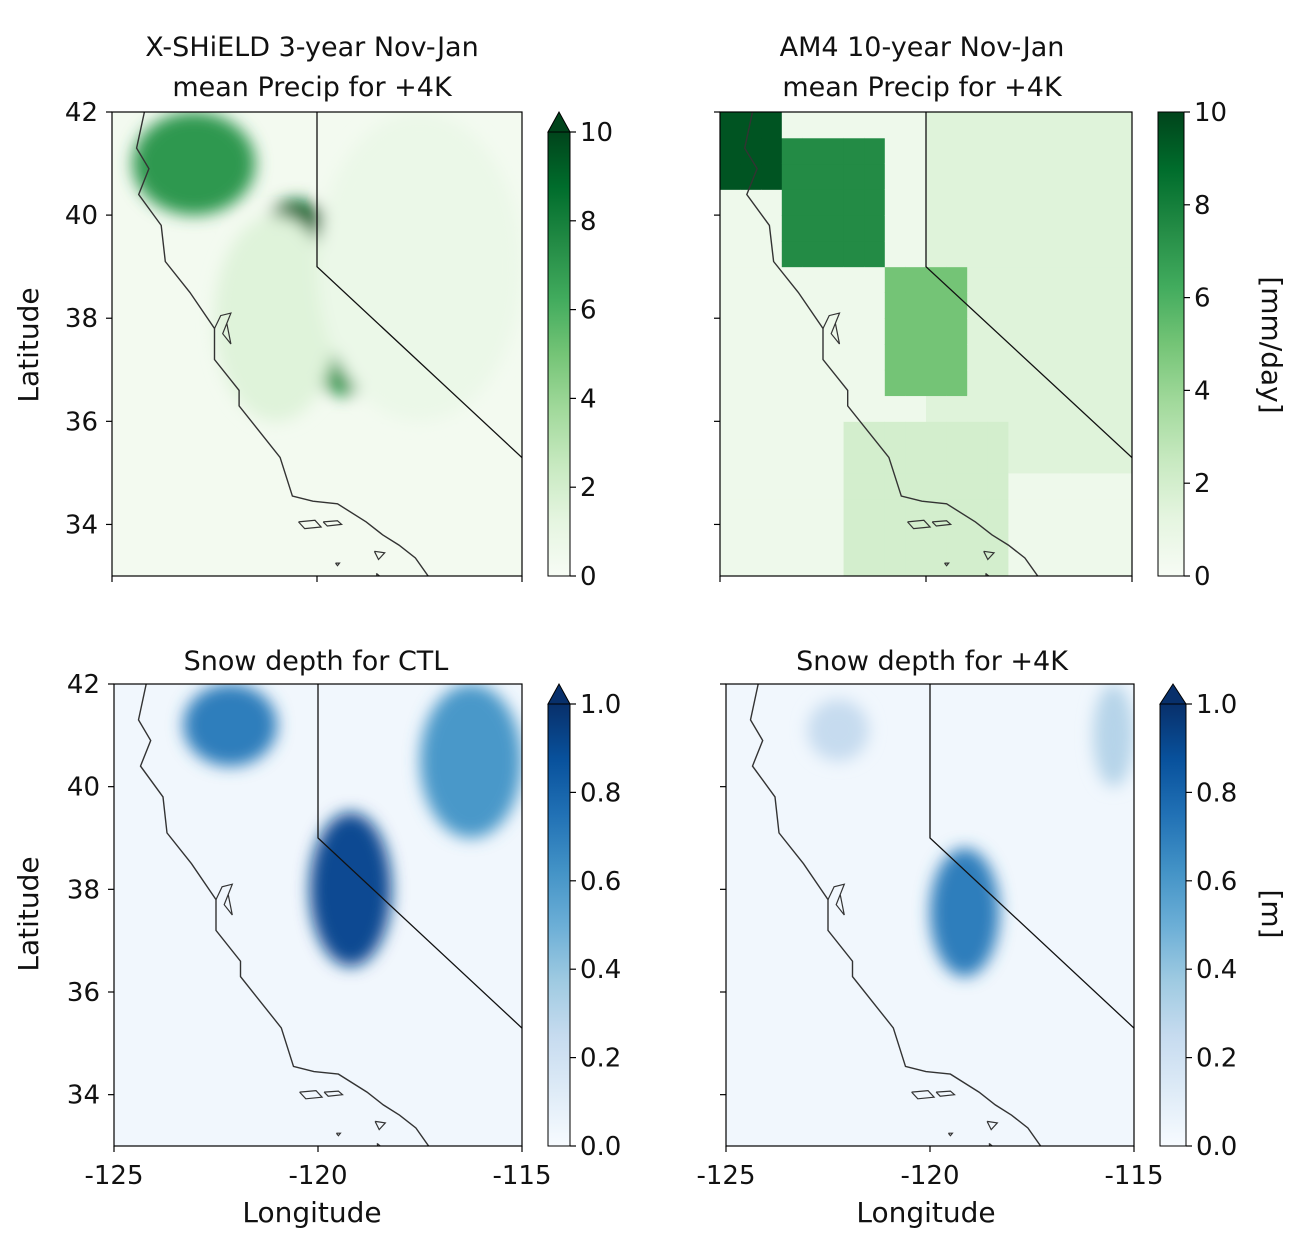 Image resolution: width=1290 pixels, height=1238 pixels. What do you see at coordinates (600, 1147) in the screenshot?
I see `colorbar-tick-label: 0.0` at bounding box center [600, 1147].